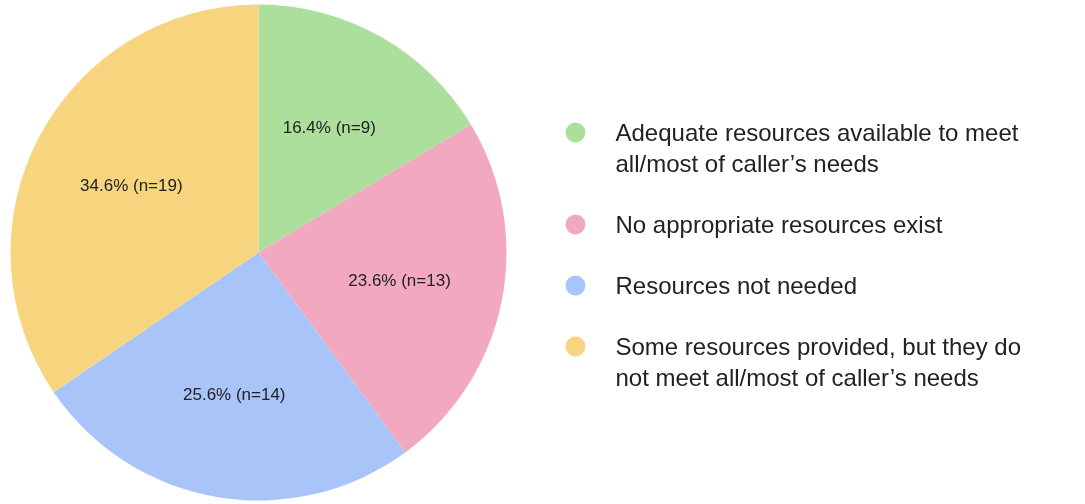 The image size is (1085, 504). I want to click on legend-label: Resources not needed, so click(736, 285).